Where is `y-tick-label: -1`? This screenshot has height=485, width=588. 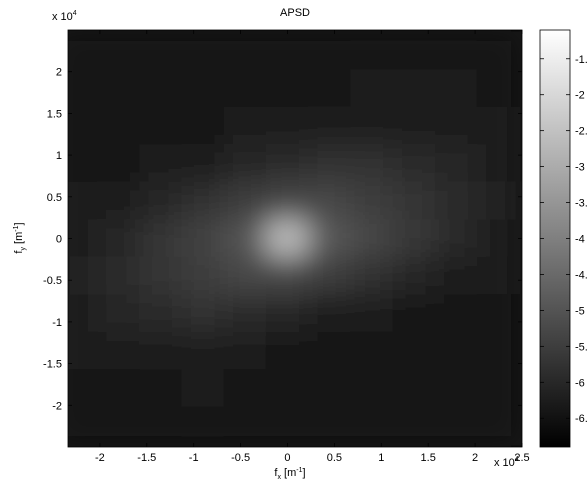 y-tick-label: -1 is located at coordinates (57, 323).